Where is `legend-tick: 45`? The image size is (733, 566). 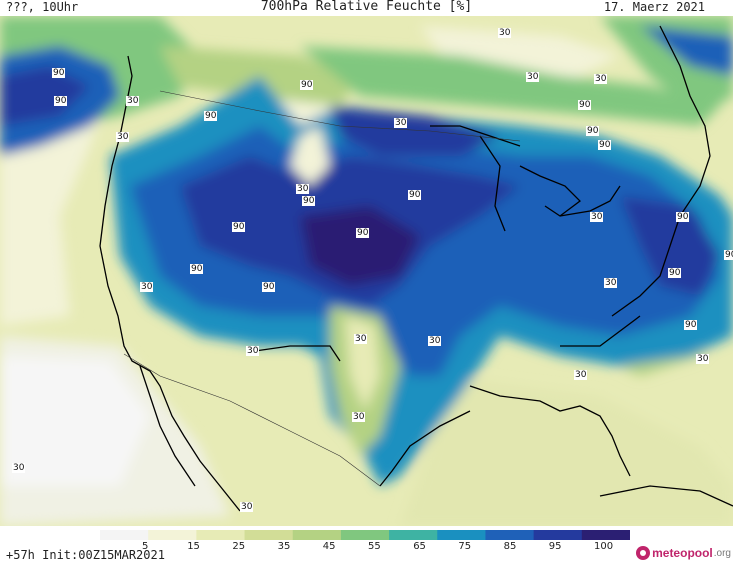
legend-tick: 45 is located at coordinates (329, 546).